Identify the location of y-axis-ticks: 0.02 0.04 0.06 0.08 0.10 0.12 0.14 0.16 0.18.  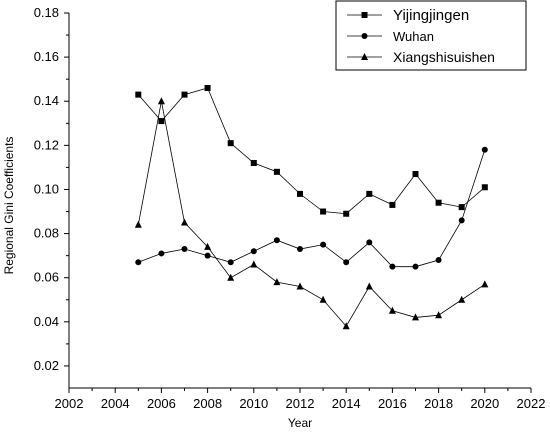
(51, 189).